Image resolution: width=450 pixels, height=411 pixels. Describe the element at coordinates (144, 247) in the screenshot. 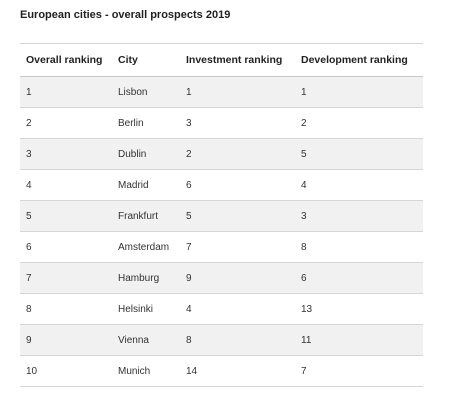

I see `city-cell: Amsterdam` at that location.